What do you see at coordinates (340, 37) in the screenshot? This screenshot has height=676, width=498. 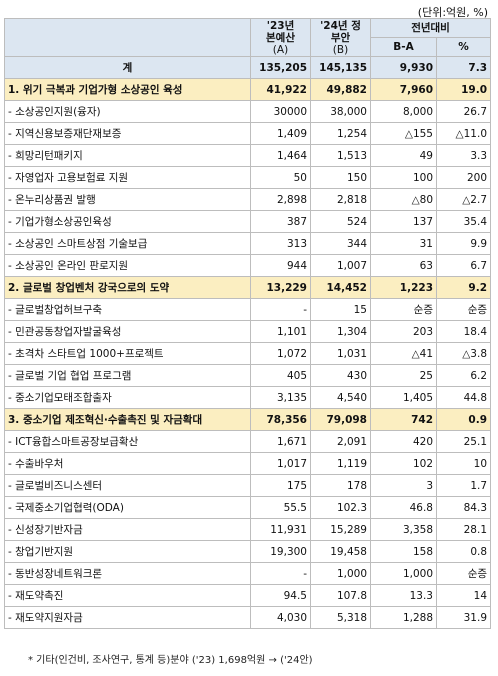 I see `header-2024-proposal: '24년 정 부안 (B)` at bounding box center [340, 37].